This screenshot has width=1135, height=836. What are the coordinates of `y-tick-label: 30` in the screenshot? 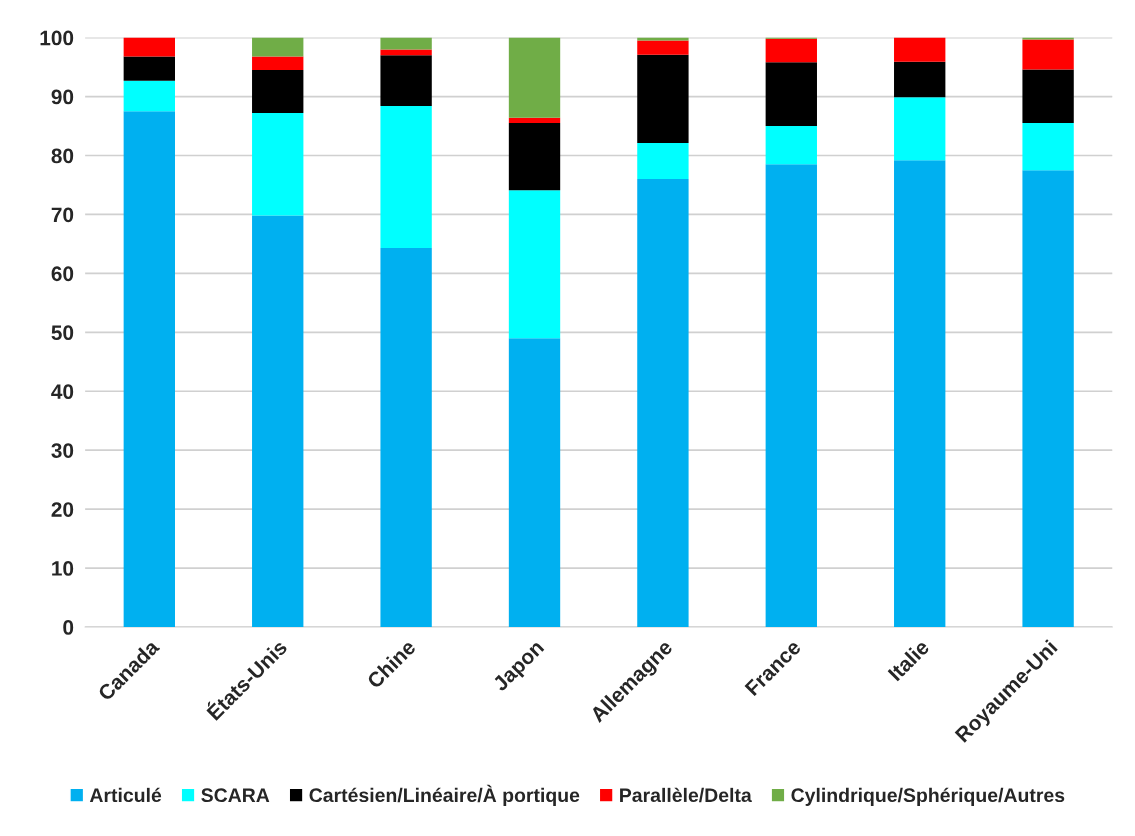 It's located at (62, 450).